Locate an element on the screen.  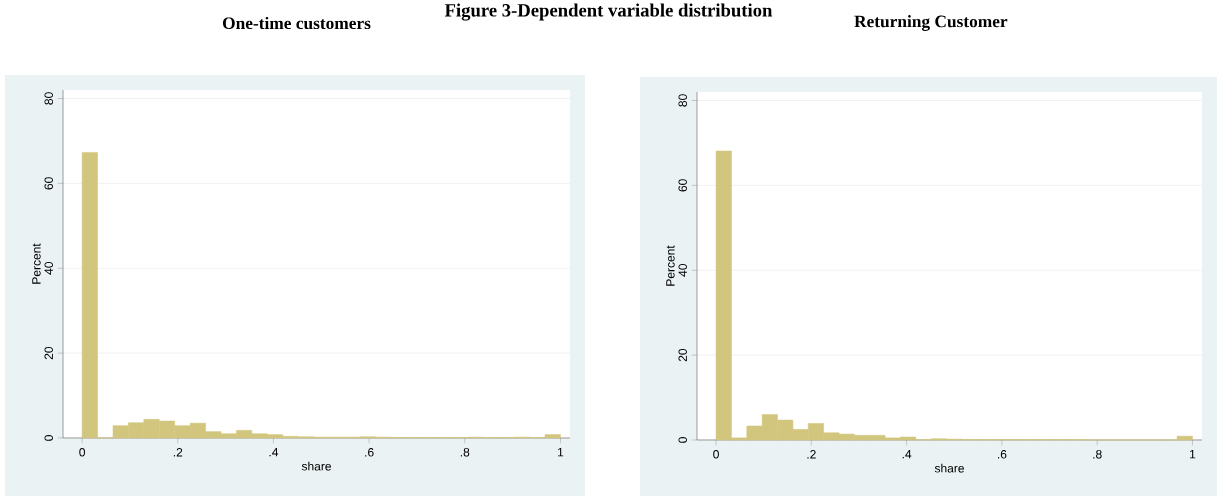
chart-title: One-time customers is located at coordinates (296, 23).